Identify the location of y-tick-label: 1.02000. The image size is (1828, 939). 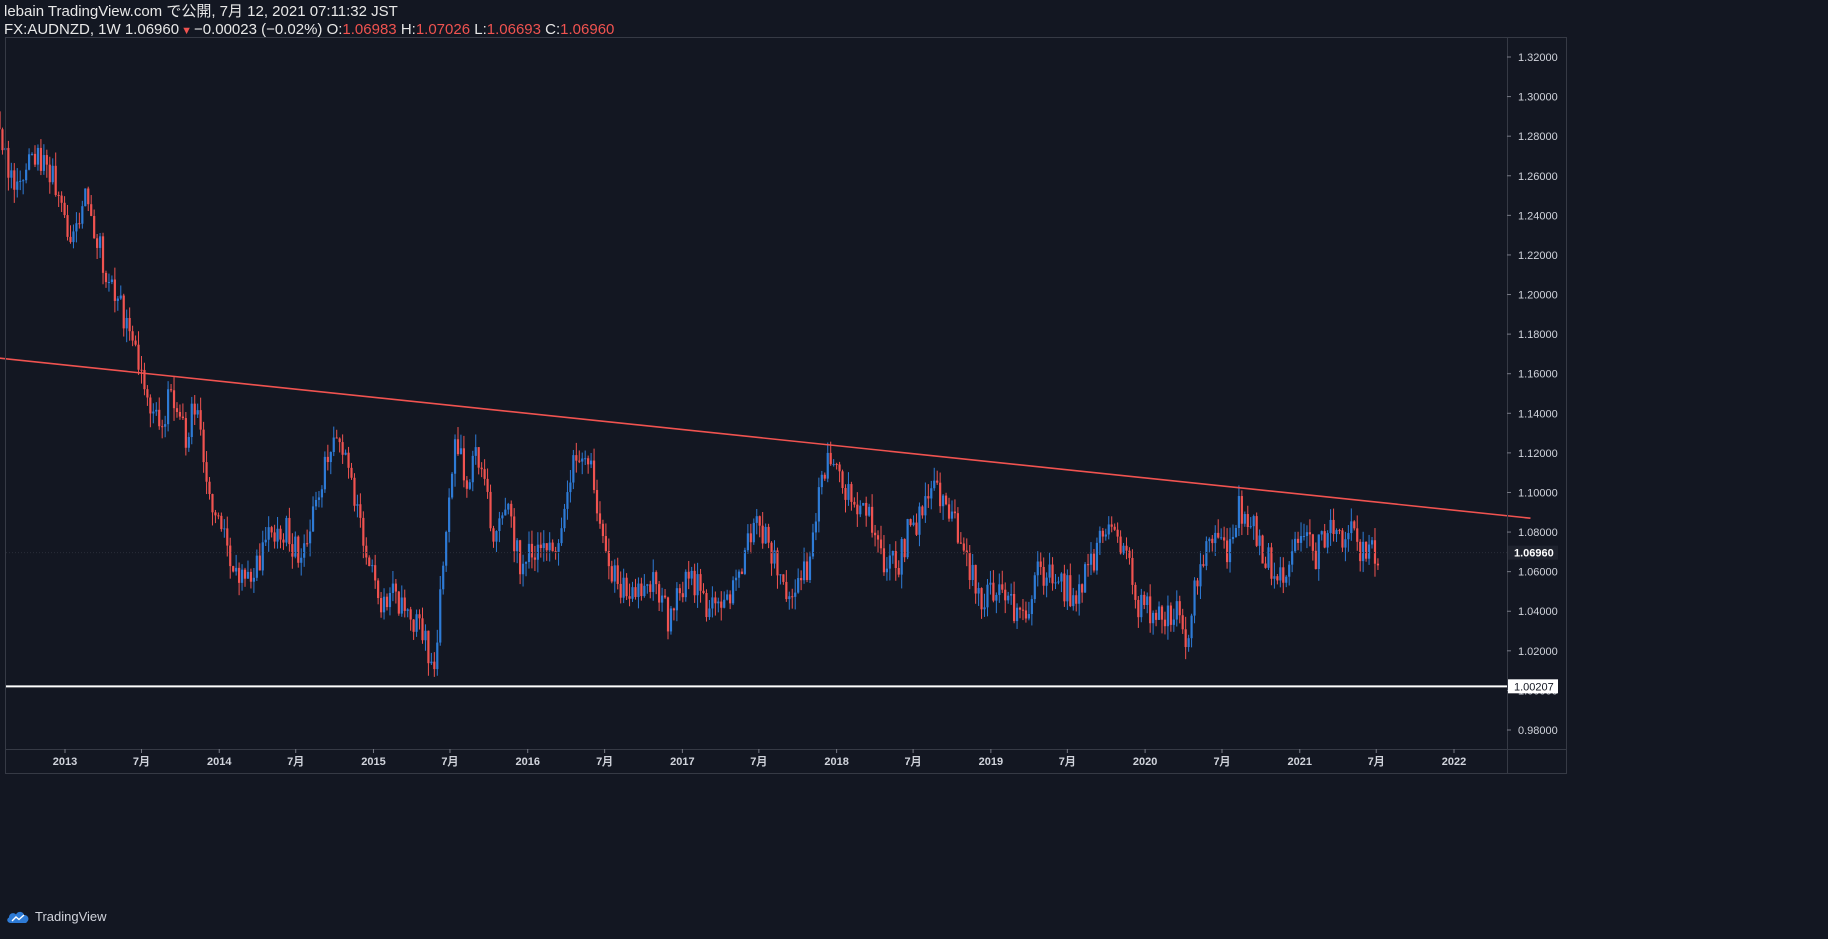
(1538, 652).